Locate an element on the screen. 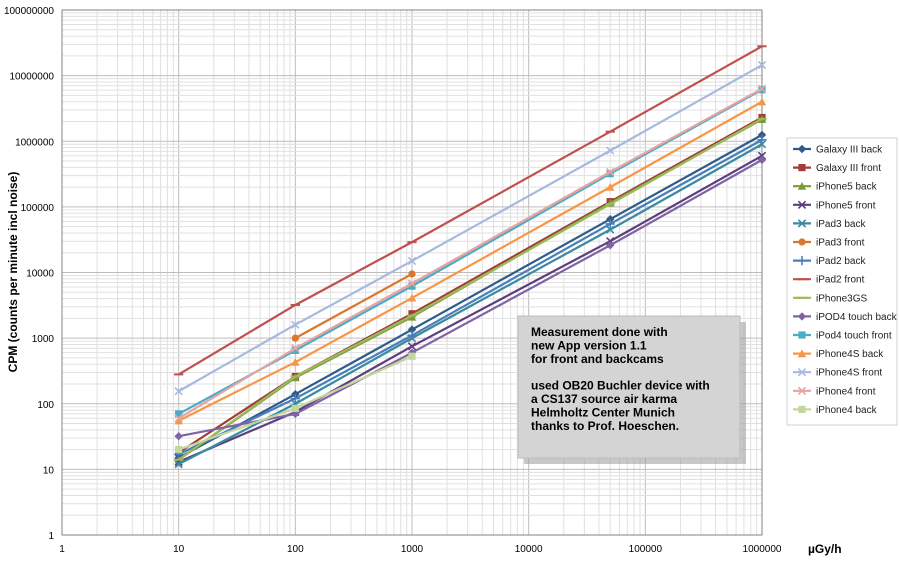 The height and width of the screenshot is (561, 900). legend-item: iPhone4S front is located at coordinates (837, 373).